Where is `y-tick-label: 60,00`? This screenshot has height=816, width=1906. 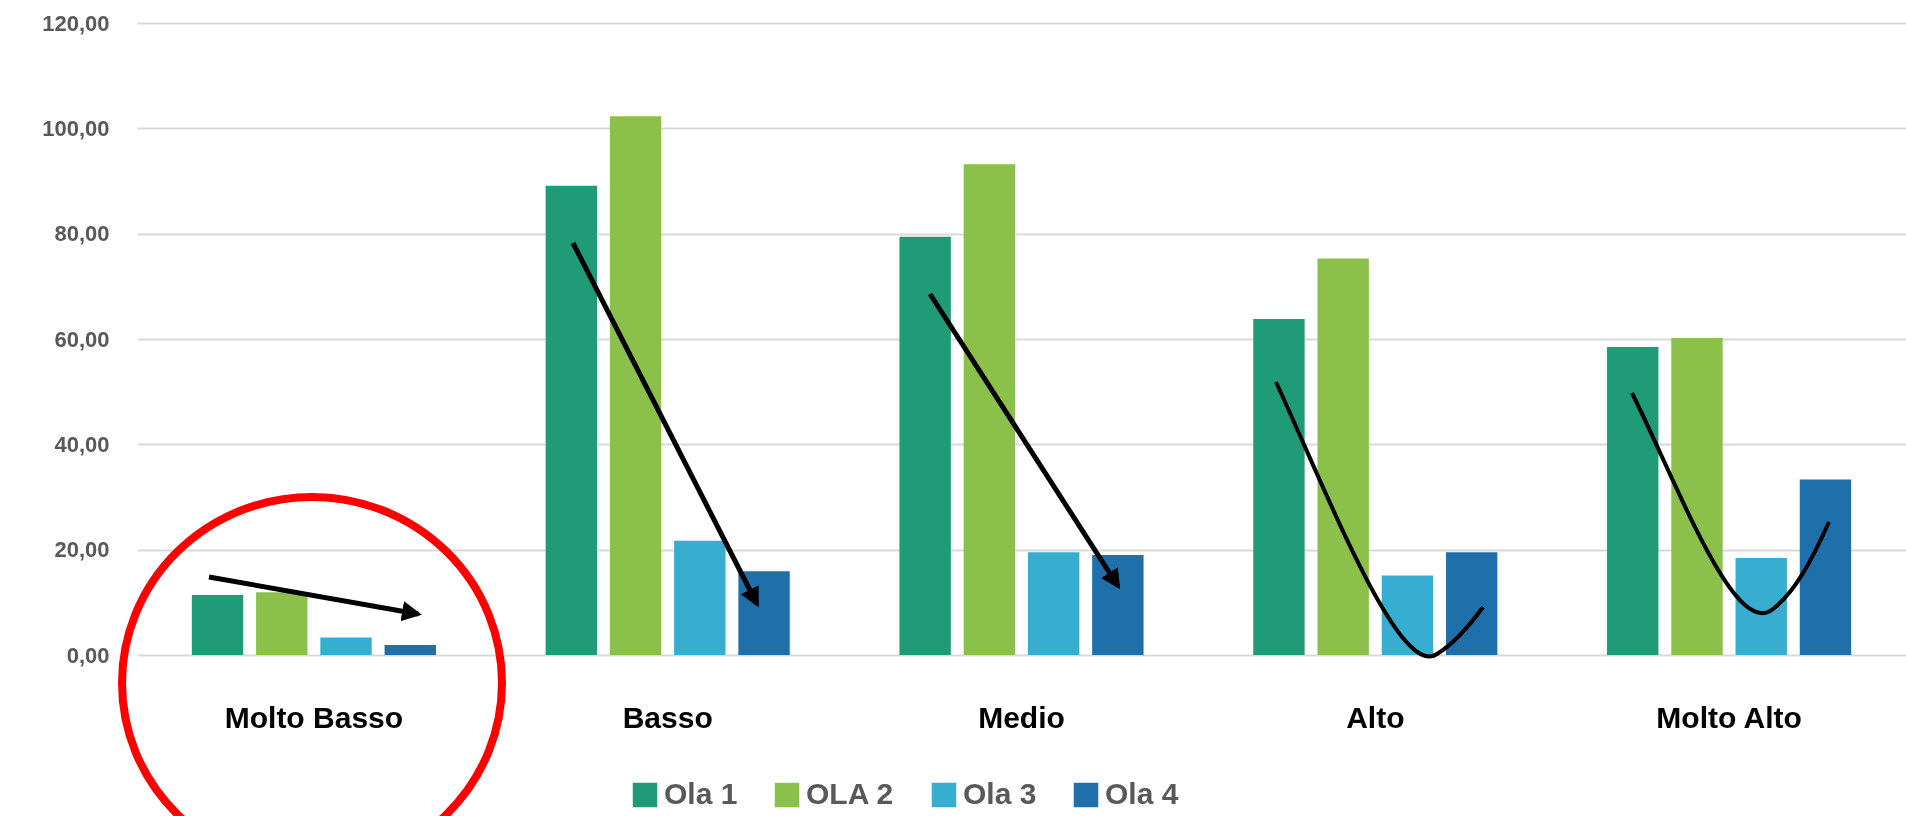
y-tick-label: 60,00 is located at coordinates (82, 339).